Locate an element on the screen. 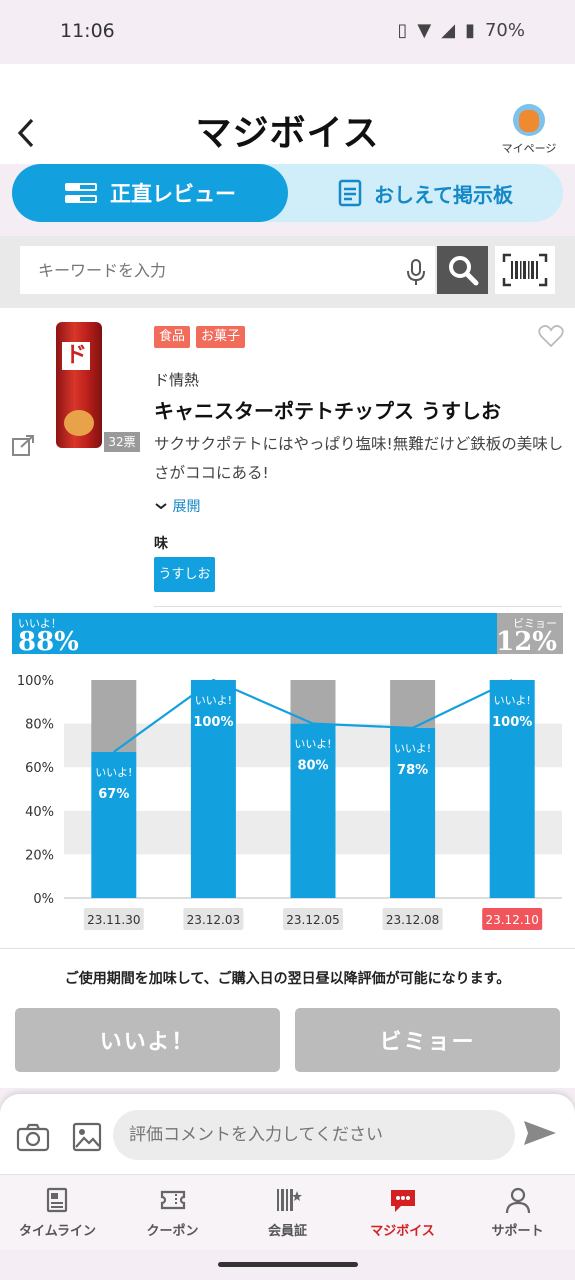  ratio-bad-bar: ビミョー 12% is located at coordinates (529, 635).